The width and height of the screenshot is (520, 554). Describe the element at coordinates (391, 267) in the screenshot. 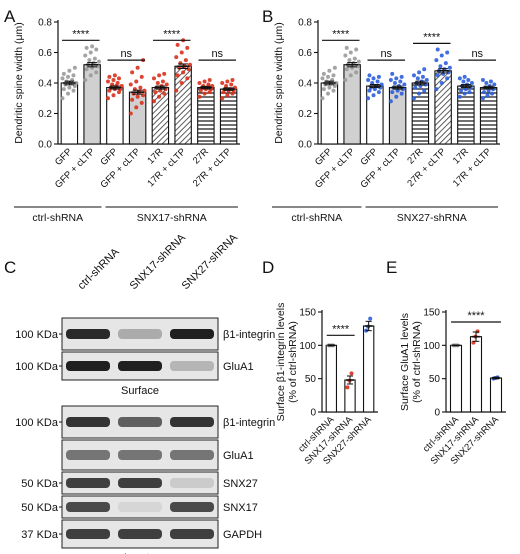

I see `panel-letter-e: E` at that location.